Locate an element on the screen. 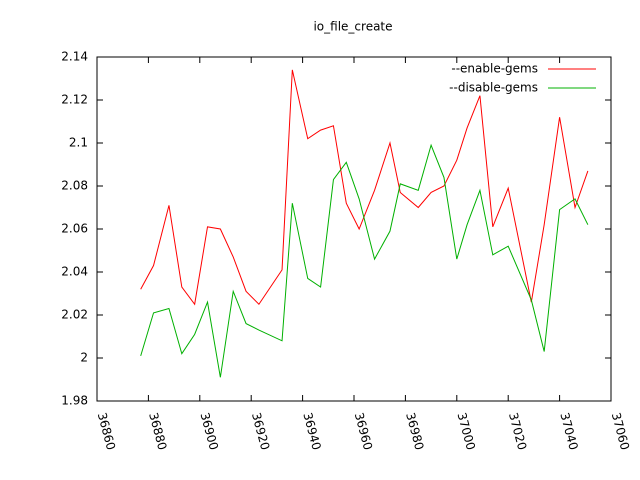 The image size is (640, 480). y-tick-label: 2 is located at coordinates (84, 358).